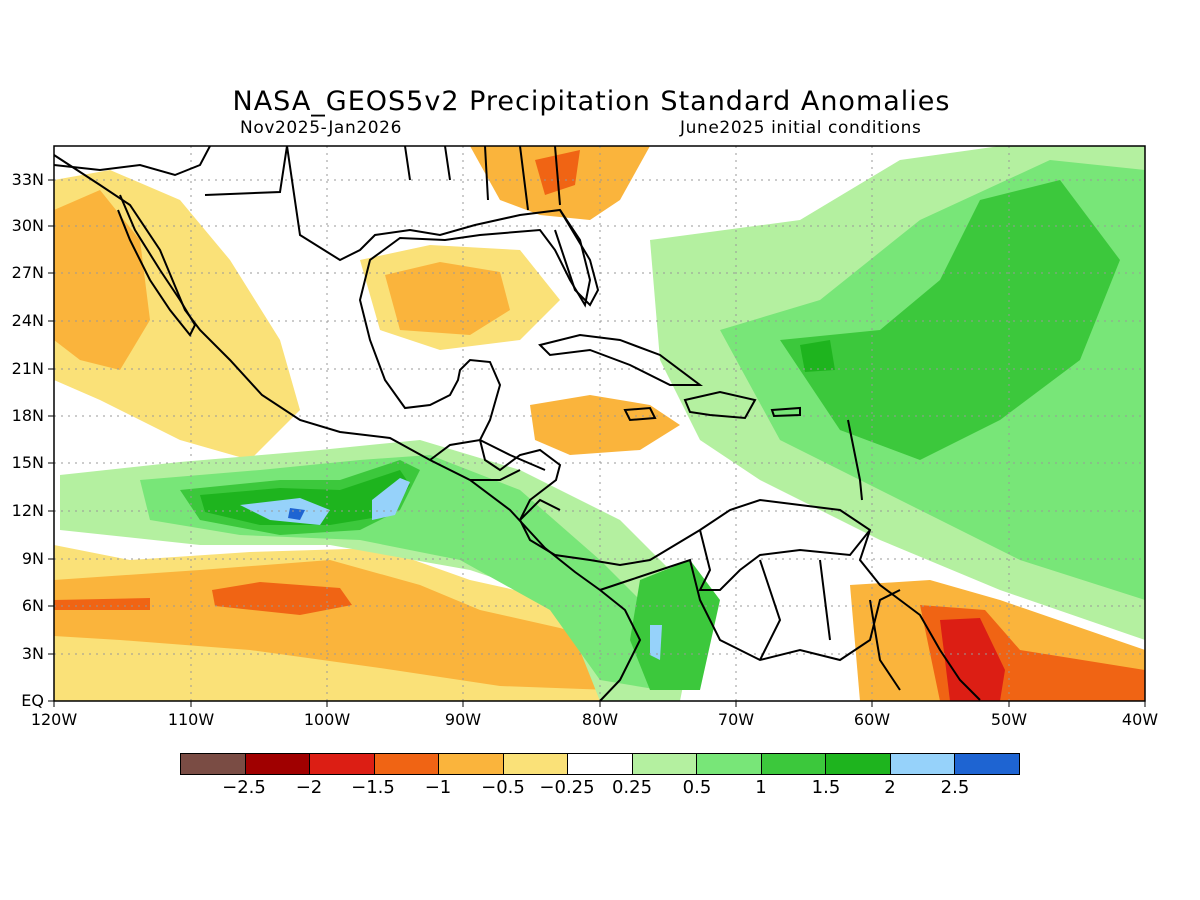 The image size is (1200, 900). I want to click on lon-label: 120W, so click(54, 719).